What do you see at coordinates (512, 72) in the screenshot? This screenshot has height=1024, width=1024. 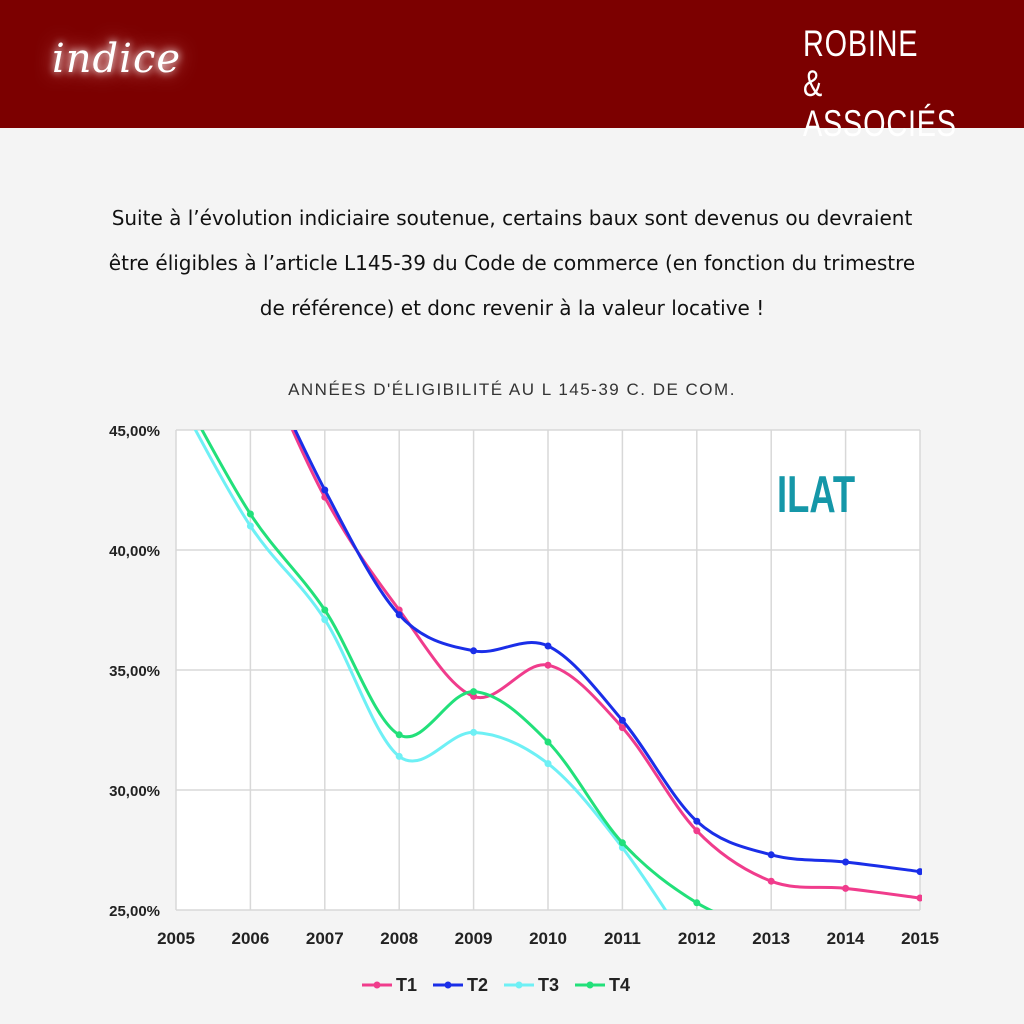 I see `header-banner: indice ROBINE & ASSOCIÉS` at bounding box center [512, 72].